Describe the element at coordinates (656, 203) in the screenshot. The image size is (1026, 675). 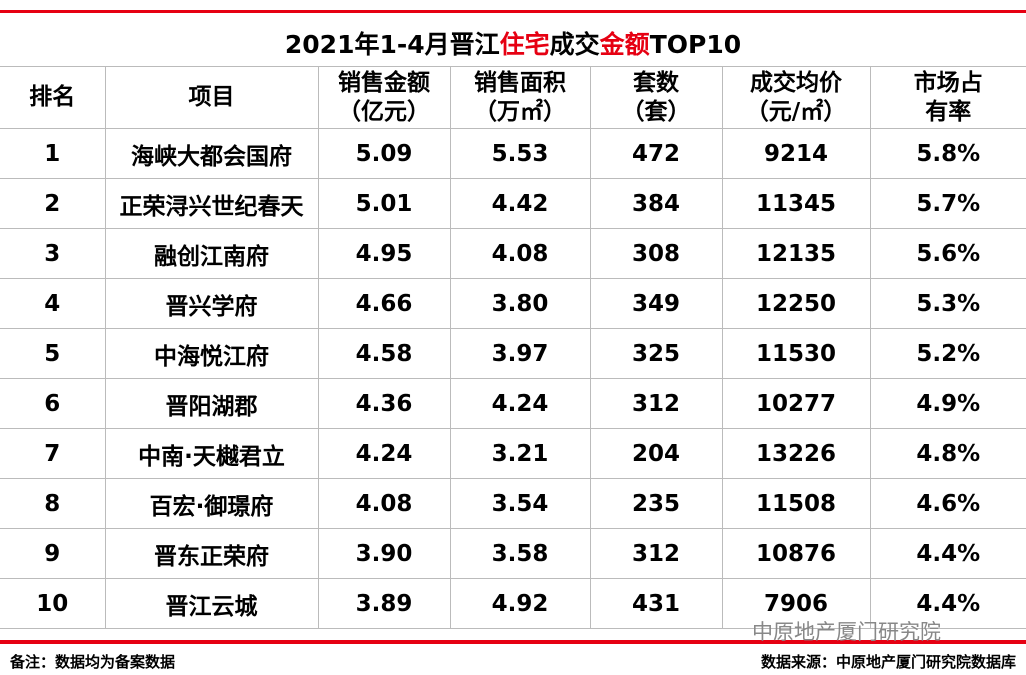
I see `cell: 384` at that location.